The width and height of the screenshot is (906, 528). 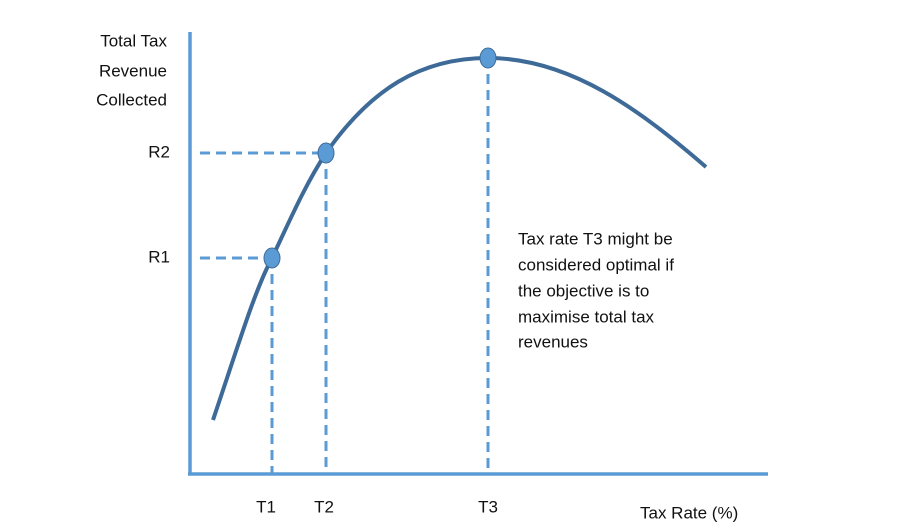 I want to click on y-axis-label: Collected, so click(x=131, y=99).